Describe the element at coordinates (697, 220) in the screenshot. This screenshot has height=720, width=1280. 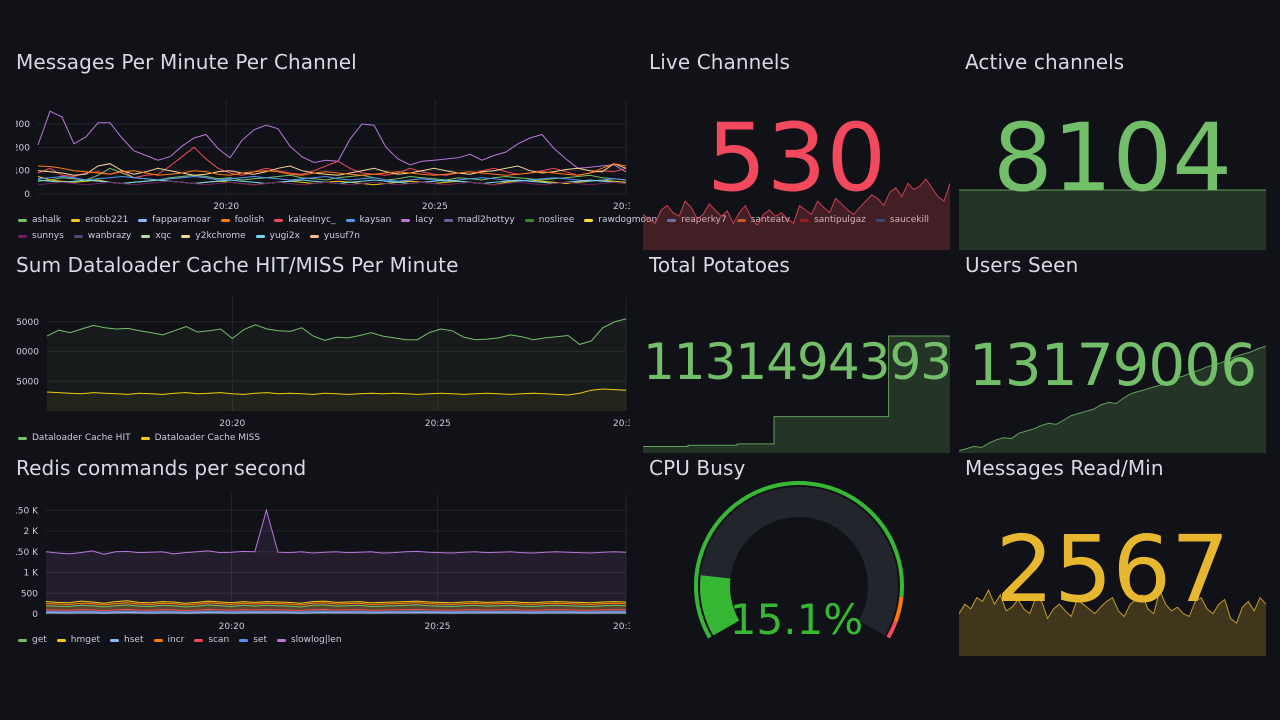
I see `legend-item: reaperky7` at that location.